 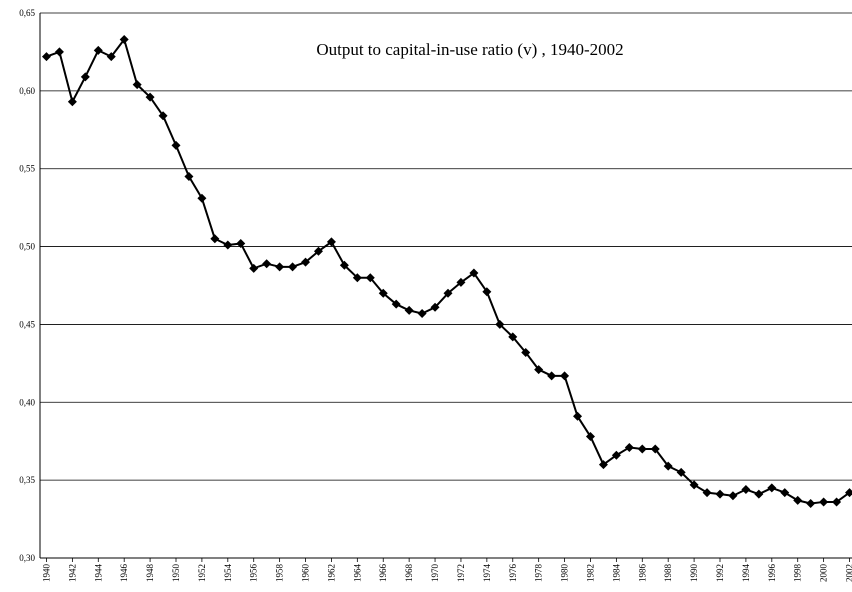 What do you see at coordinates (357, 573) in the screenshot?
I see `x-tick-label: 1964` at bounding box center [357, 573].